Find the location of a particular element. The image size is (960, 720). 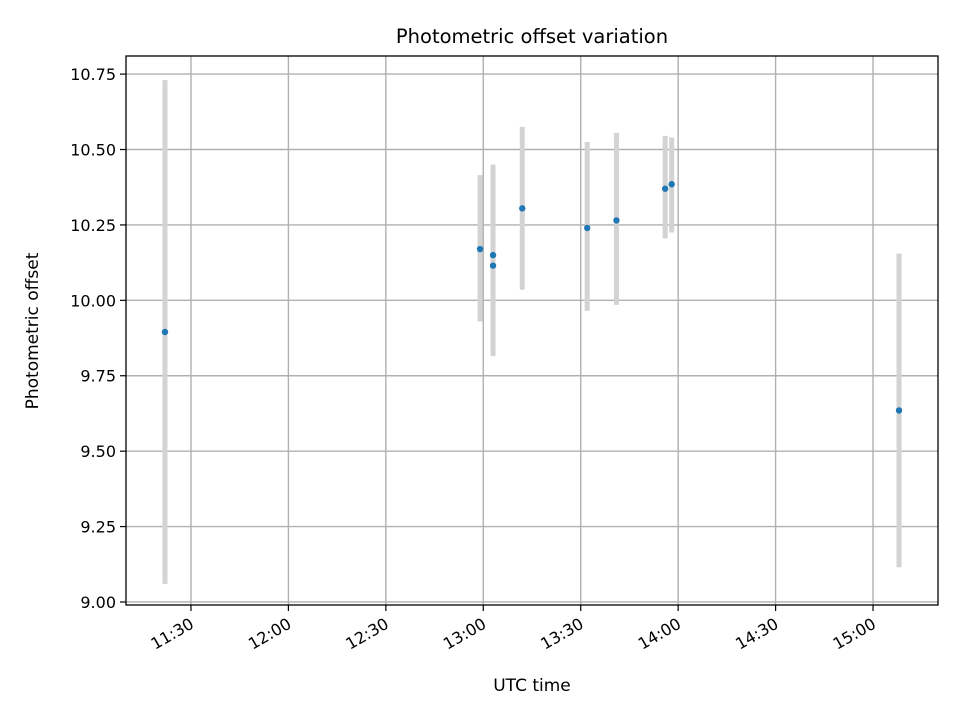

y-tick-label: 9.75 is located at coordinates (98, 376).